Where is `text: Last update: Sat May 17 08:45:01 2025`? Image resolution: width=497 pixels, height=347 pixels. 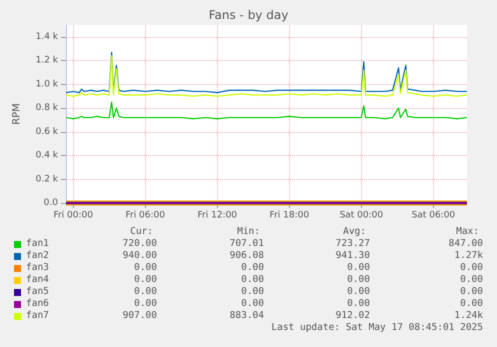 text: Last update: Sat May 17 08:45:01 2025 is located at coordinates (377, 327).